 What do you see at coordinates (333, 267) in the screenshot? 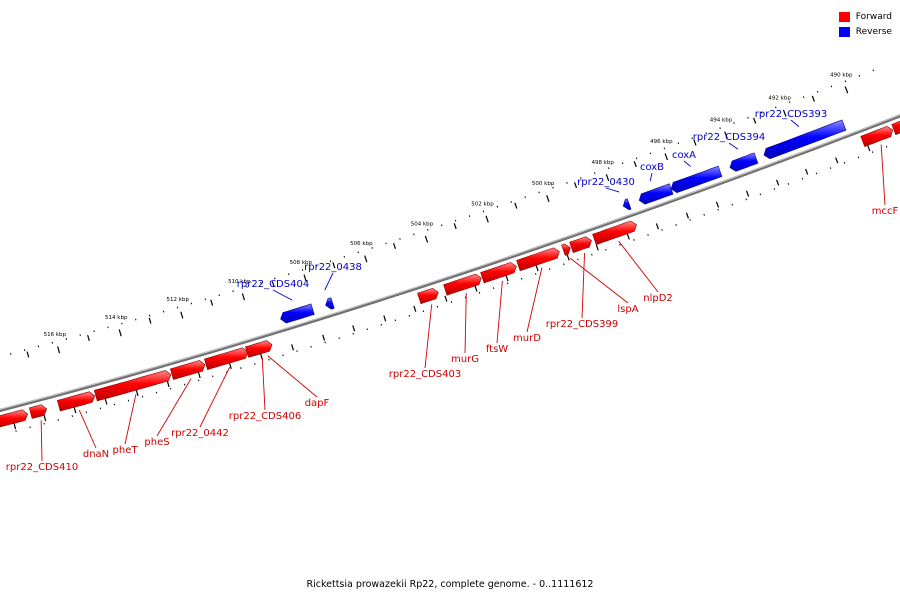
I see `gene-label: rpr22_0438` at bounding box center [333, 267].